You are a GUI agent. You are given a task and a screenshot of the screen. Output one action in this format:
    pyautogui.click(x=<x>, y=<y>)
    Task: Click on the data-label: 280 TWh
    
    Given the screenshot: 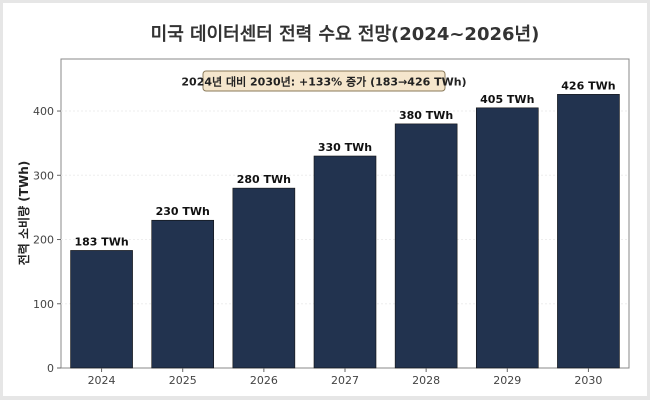 What is the action you would take?
    pyautogui.click(x=264, y=179)
    